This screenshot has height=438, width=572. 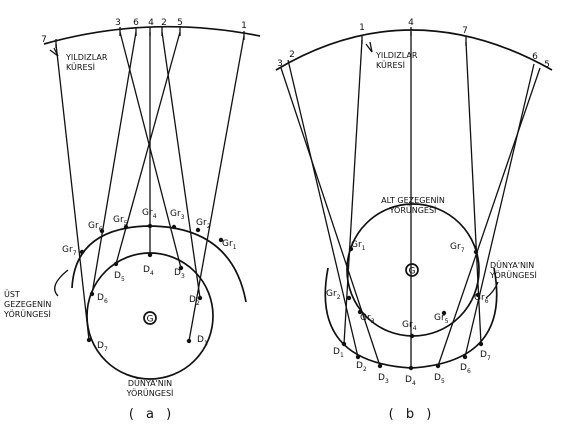 What do you see at coordinates (409, 326) in the screenshot?
I see `planet-position-b-4-label: Gr4` at bounding box center [409, 326].